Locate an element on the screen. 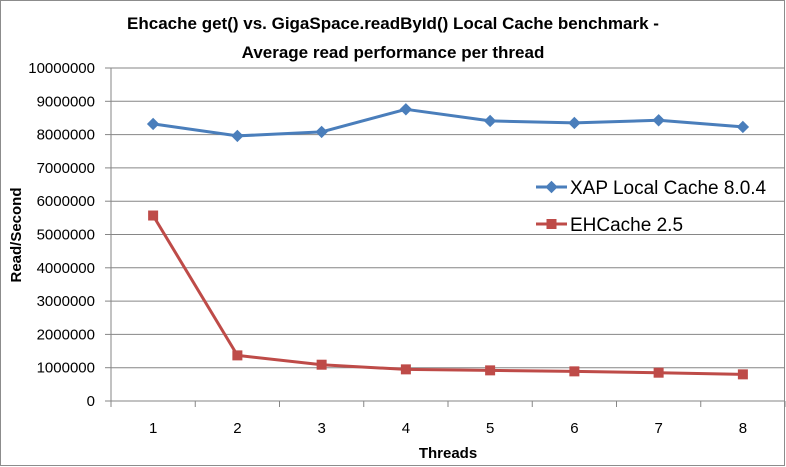  x-tick-label: 8 is located at coordinates (743, 428).